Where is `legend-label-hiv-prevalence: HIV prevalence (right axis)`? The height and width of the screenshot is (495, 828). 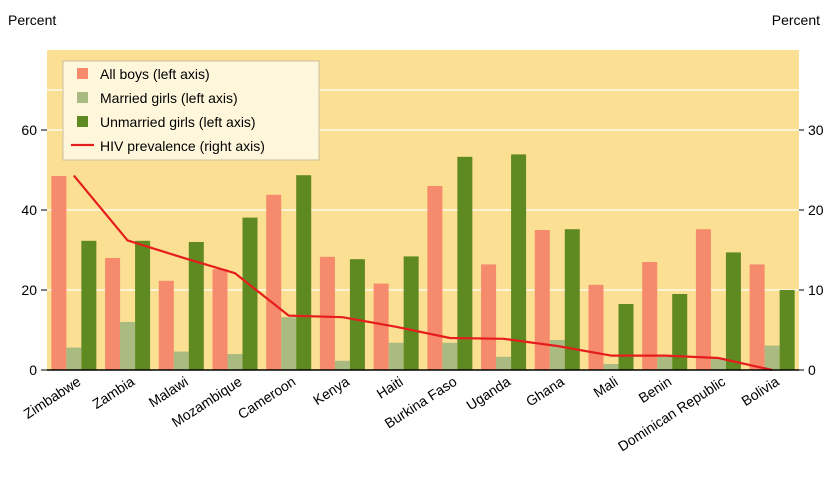 legend-label-hiv-prevalence: HIV prevalence (right axis) is located at coordinates (182, 146).